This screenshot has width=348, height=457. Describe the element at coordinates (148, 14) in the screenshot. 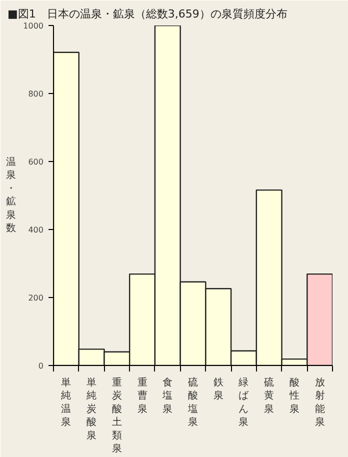

I see `chart-title: ■図1 日本の温泉・鉱泉（総数3,659）の泉質頻度分布` at that location.